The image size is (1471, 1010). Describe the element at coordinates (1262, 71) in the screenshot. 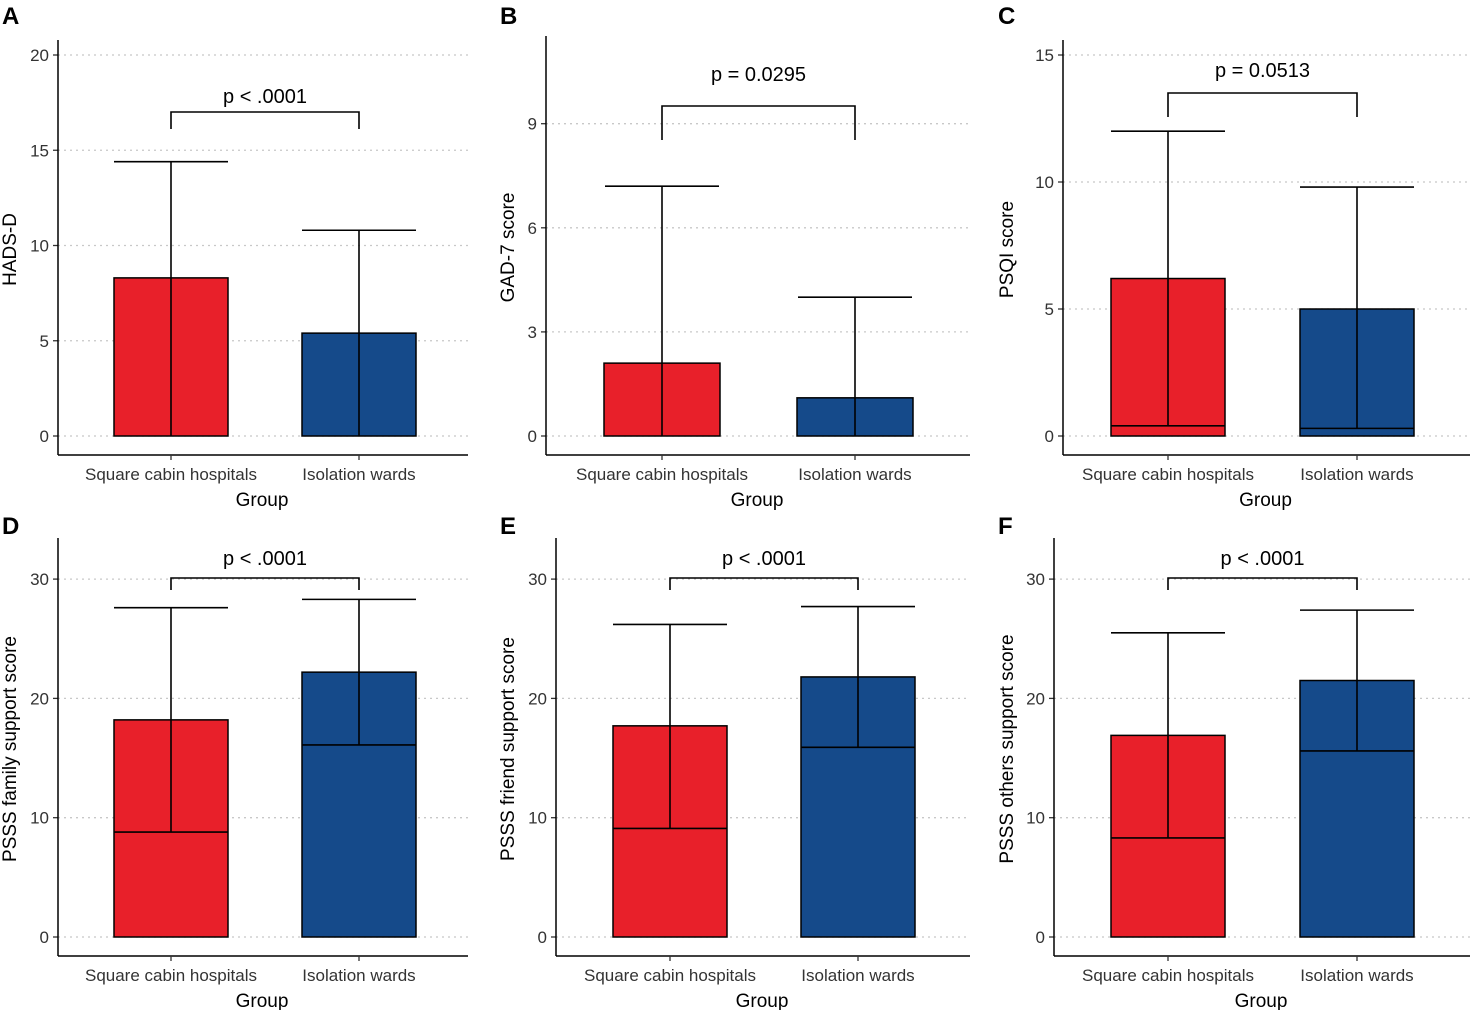

I see `p-value-label: p = 0.0513` at that location.